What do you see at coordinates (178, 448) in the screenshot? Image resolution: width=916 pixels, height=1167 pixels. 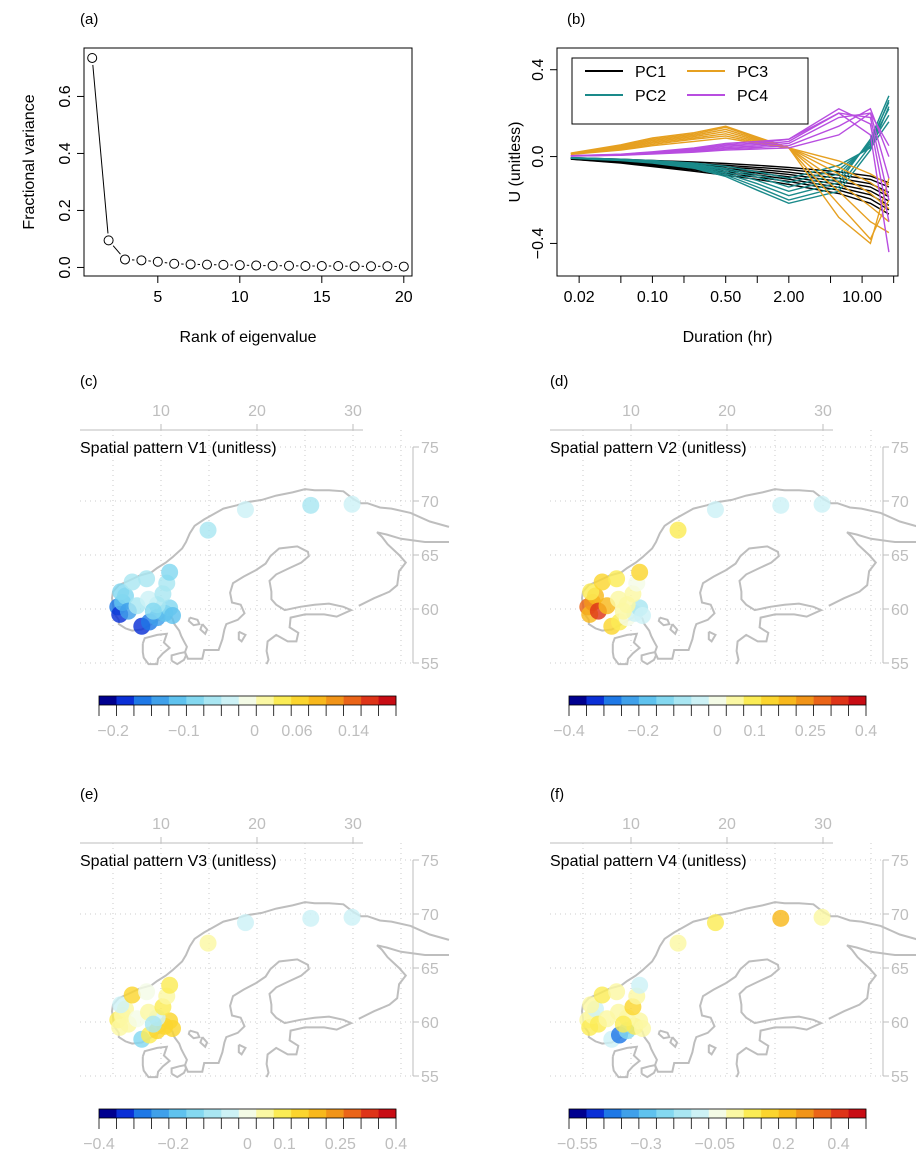 I see `map-title: Spatial pattern V1 (unitless)` at bounding box center [178, 448].